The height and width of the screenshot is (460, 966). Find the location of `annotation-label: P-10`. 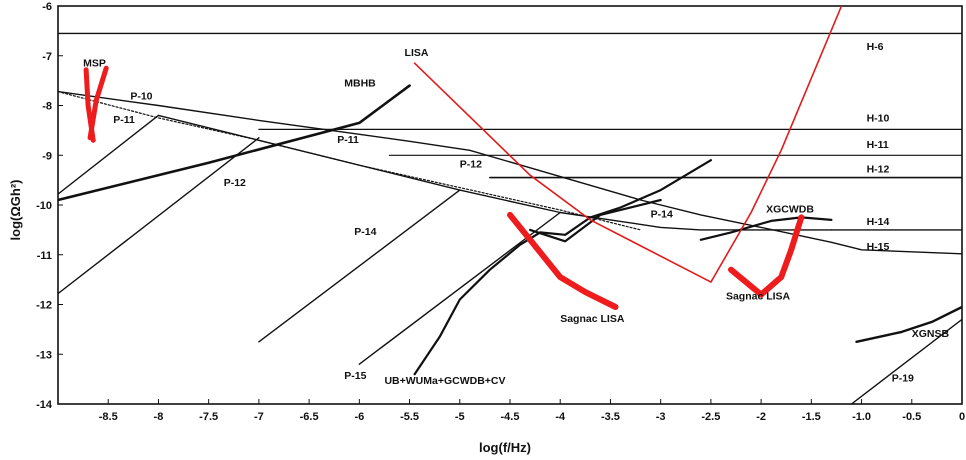

annotation-label: P-10 is located at coordinates (141, 97).